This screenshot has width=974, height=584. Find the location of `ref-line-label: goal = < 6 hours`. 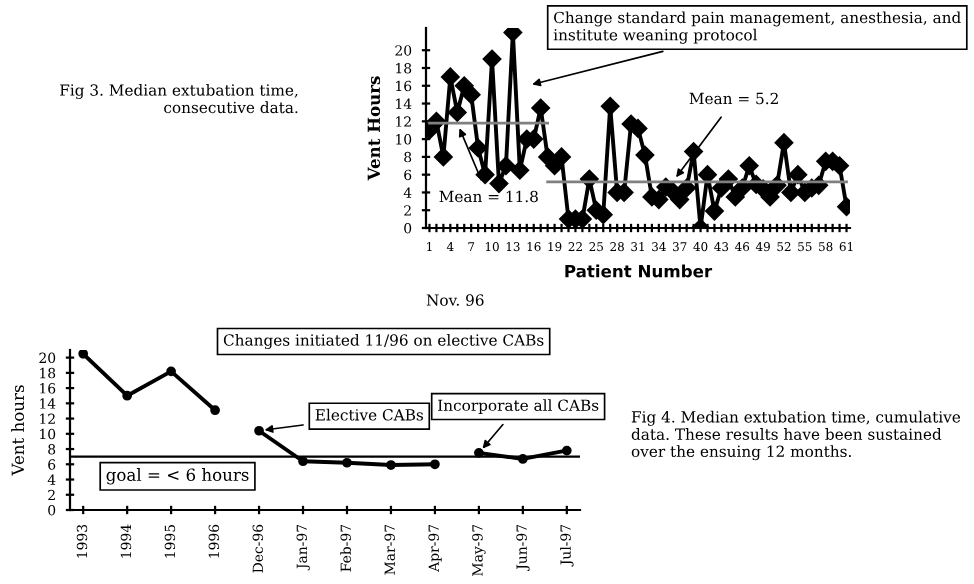

ref-line-label: goal = < 6 hours is located at coordinates (177, 476).